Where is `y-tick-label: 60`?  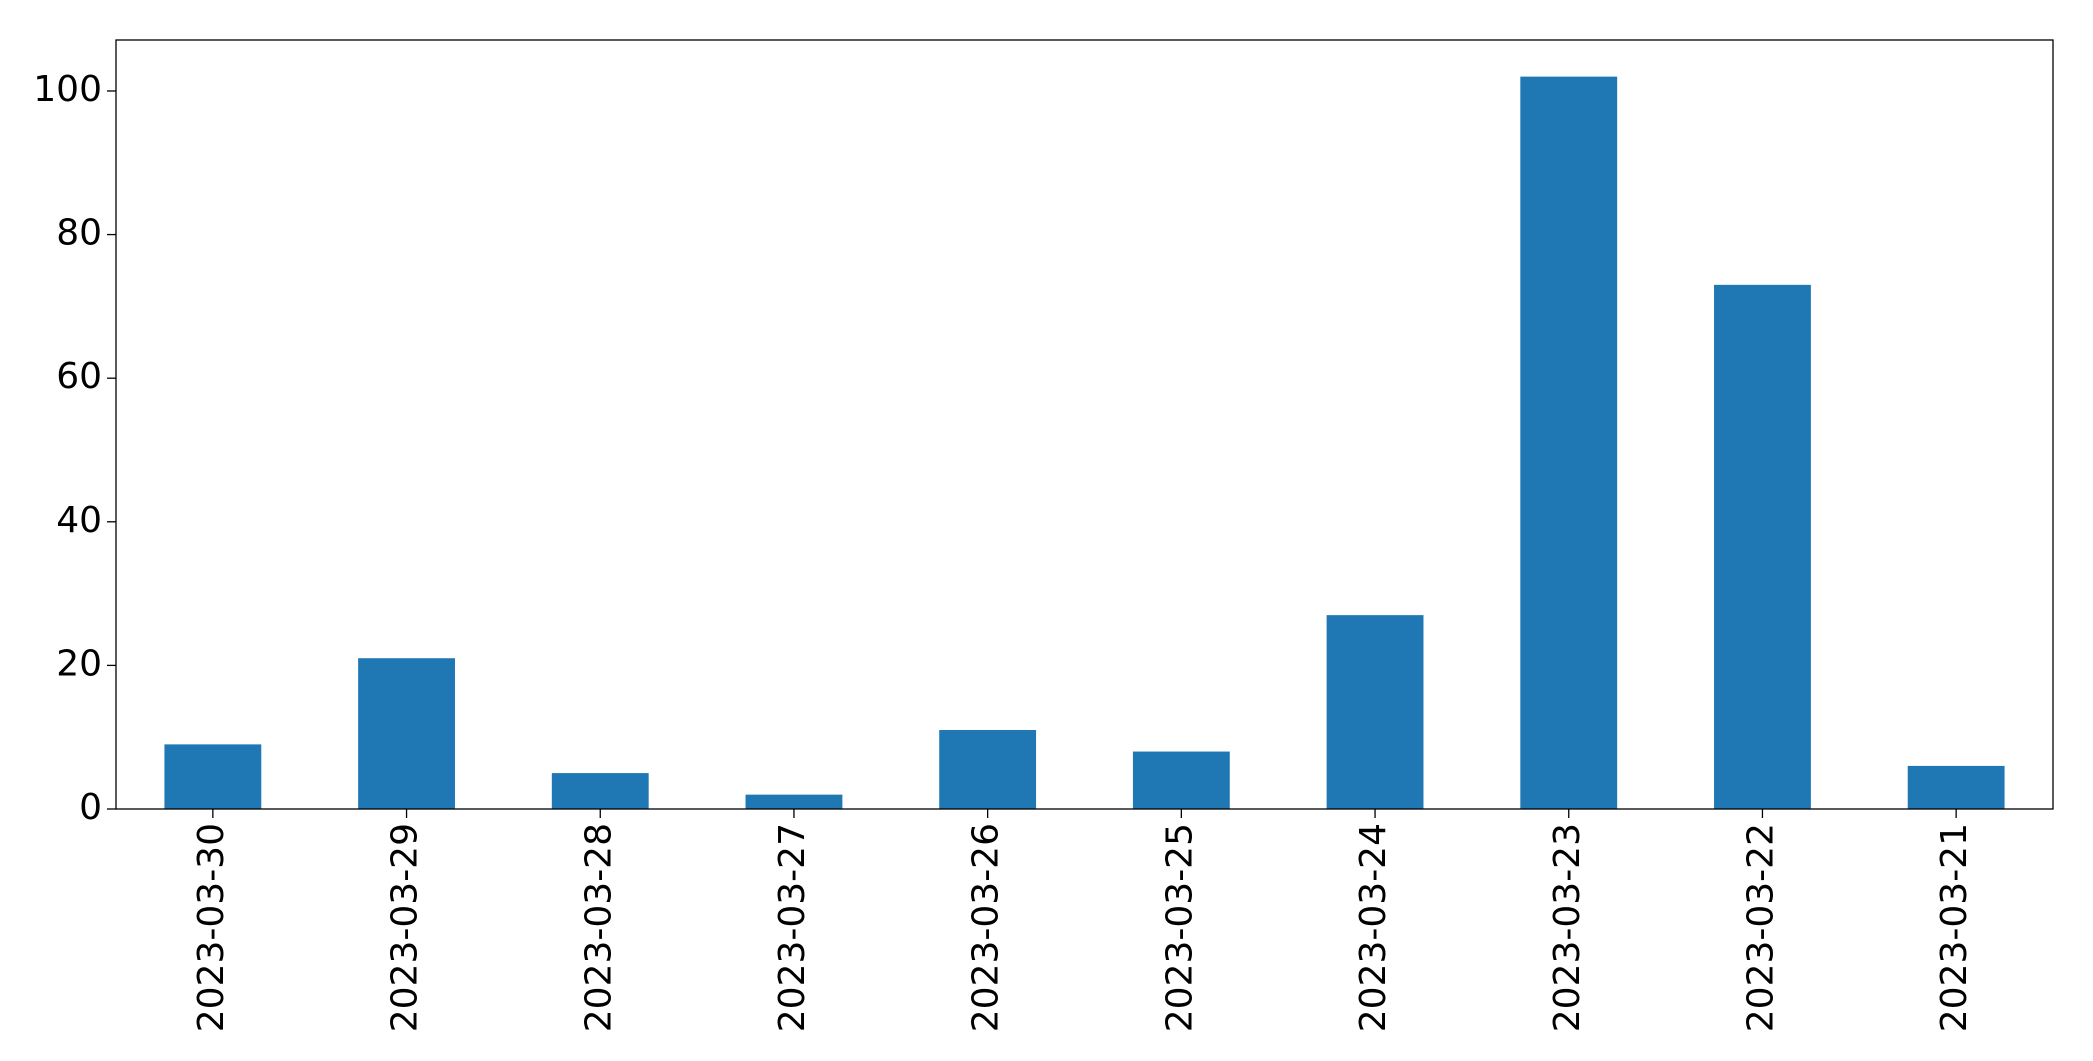 y-tick-label: 60 is located at coordinates (79, 376).